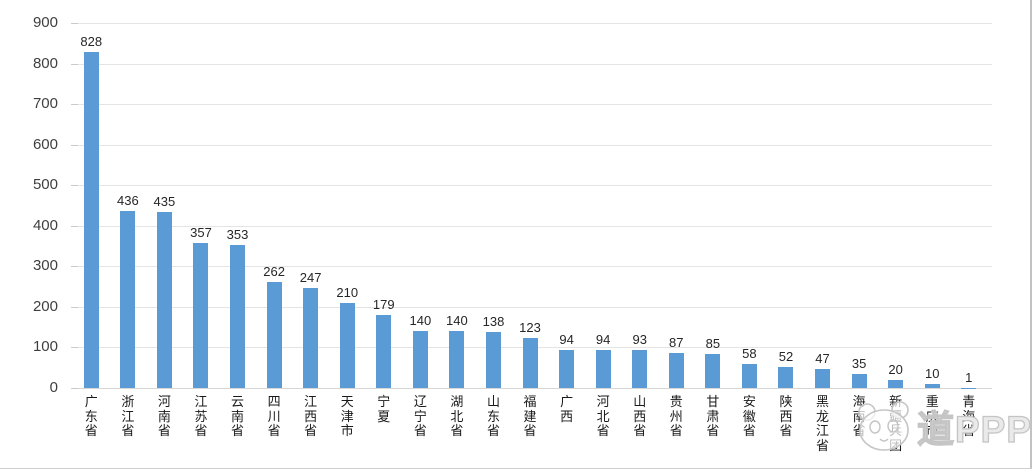 The width and height of the screenshot is (1032, 469). I want to click on x-axis-label: 广东省, so click(91, 416).